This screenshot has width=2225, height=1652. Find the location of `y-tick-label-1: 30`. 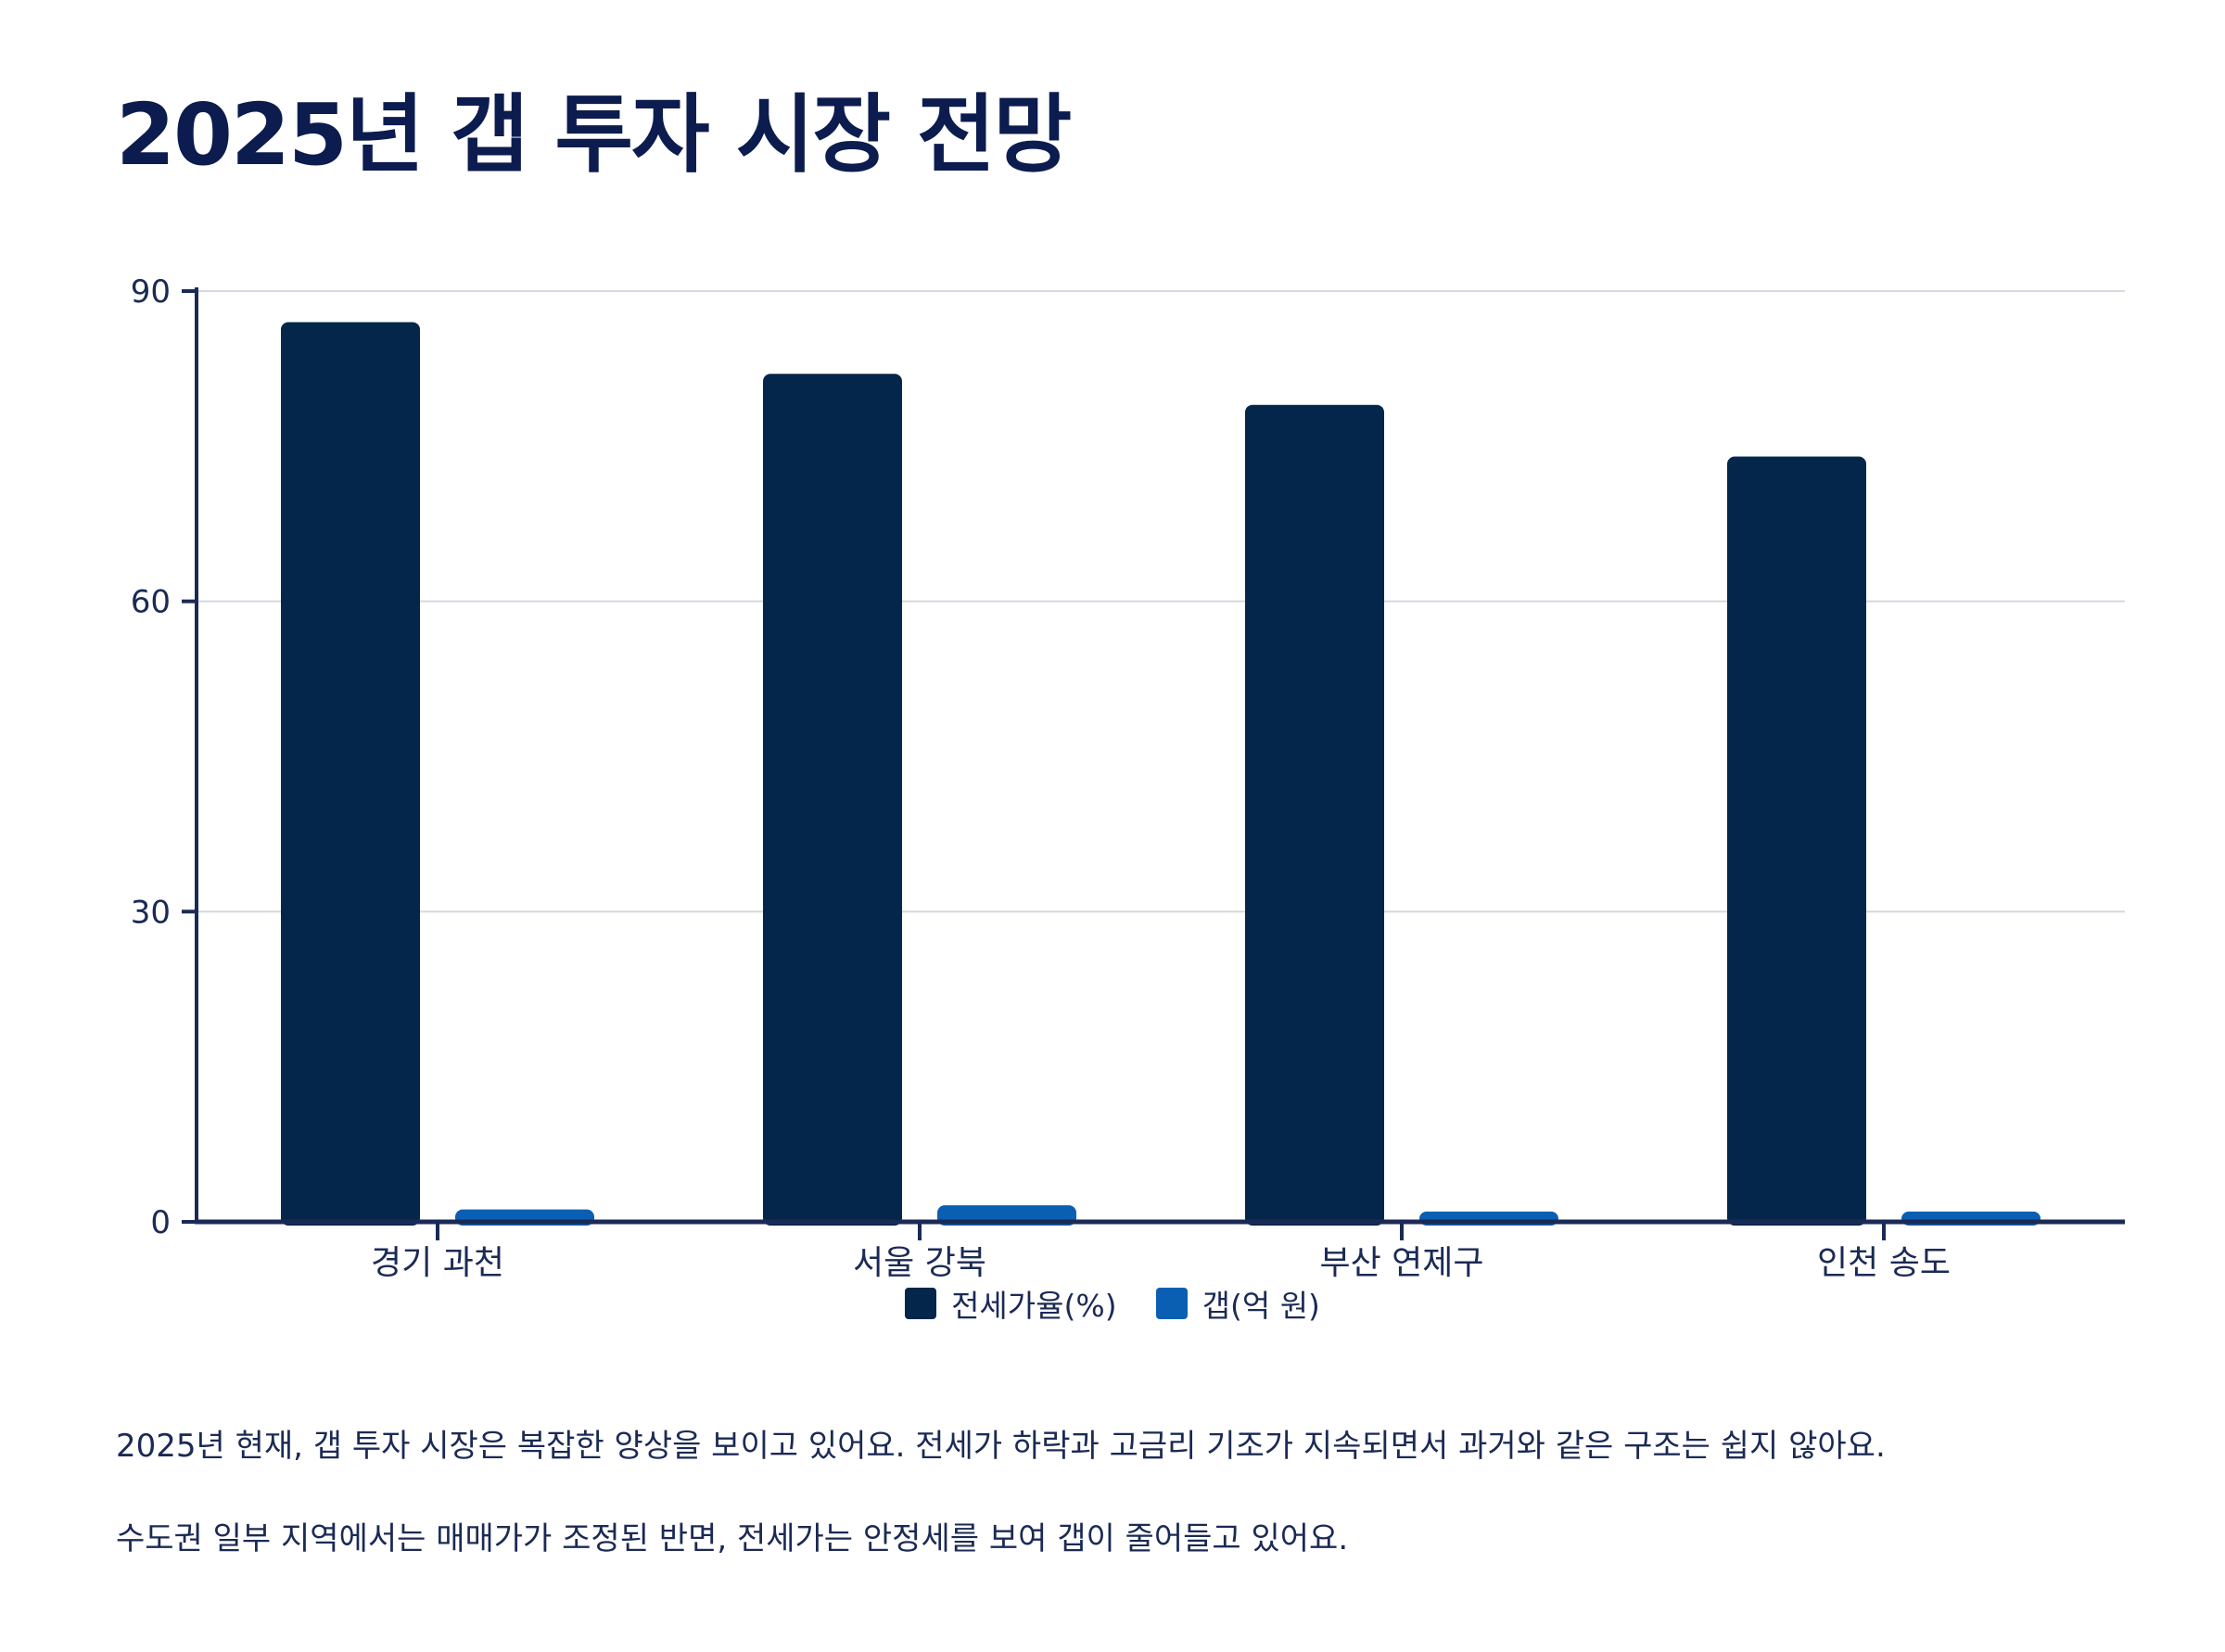

y-tick-label-1: 30 is located at coordinates (151, 912).